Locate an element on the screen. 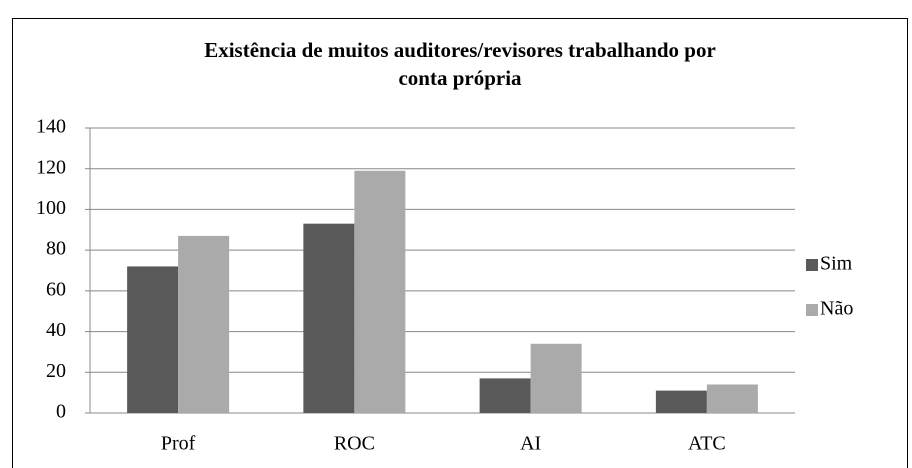 The width and height of the screenshot is (912, 468). y-tick-label: 120 is located at coordinates (51, 167).